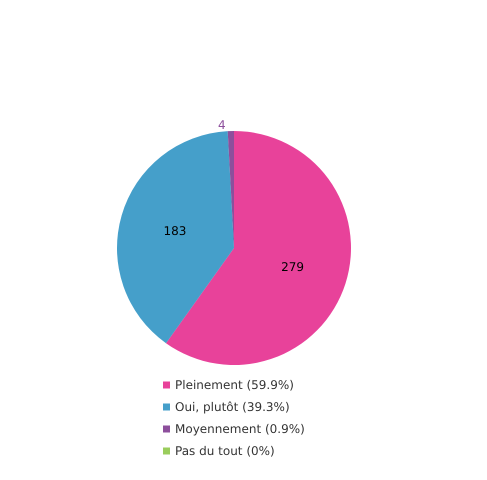  What do you see at coordinates (222, 125) in the screenshot?
I see `data-label: 4` at bounding box center [222, 125].